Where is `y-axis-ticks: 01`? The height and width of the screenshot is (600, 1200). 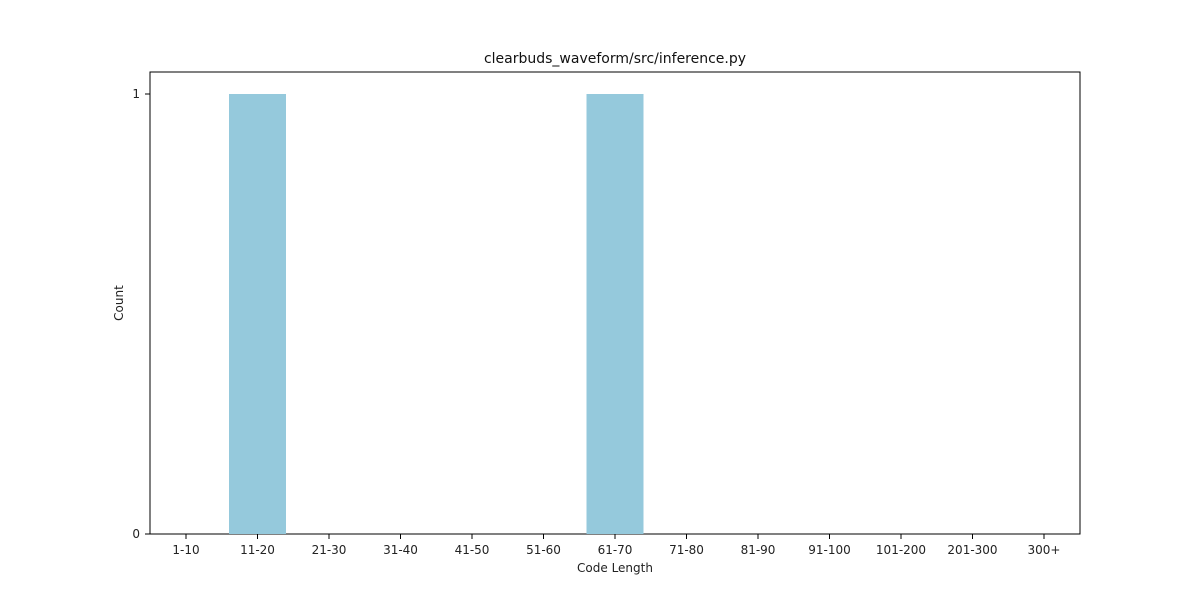 y-axis-ticks: 01 is located at coordinates (141, 314).